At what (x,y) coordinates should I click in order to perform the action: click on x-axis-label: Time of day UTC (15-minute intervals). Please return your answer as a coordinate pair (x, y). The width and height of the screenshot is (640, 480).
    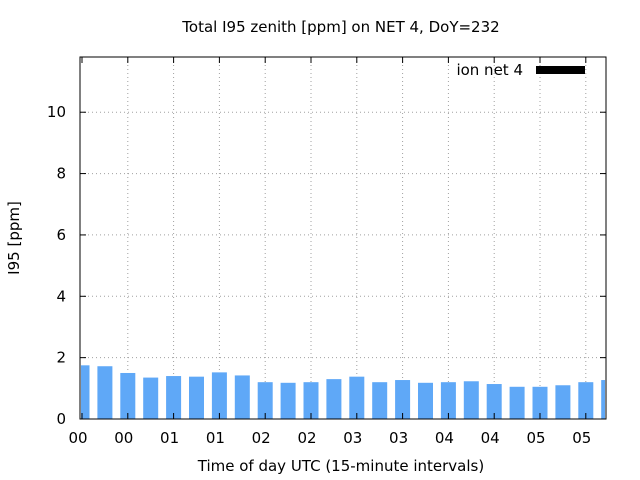
    Looking at the image, I should click on (340, 466).